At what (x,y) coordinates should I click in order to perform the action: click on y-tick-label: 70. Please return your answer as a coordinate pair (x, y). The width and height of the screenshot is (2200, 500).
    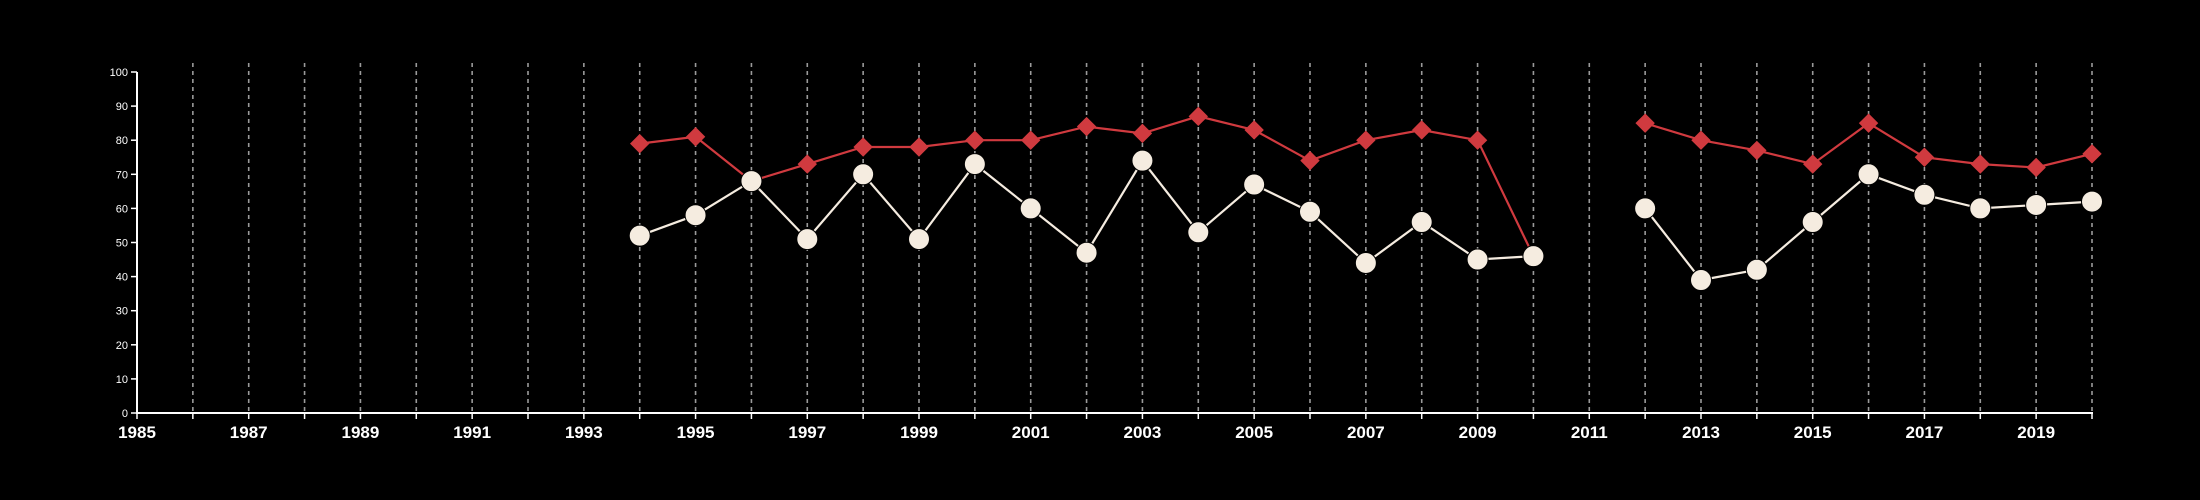
    Looking at the image, I should click on (122, 175).